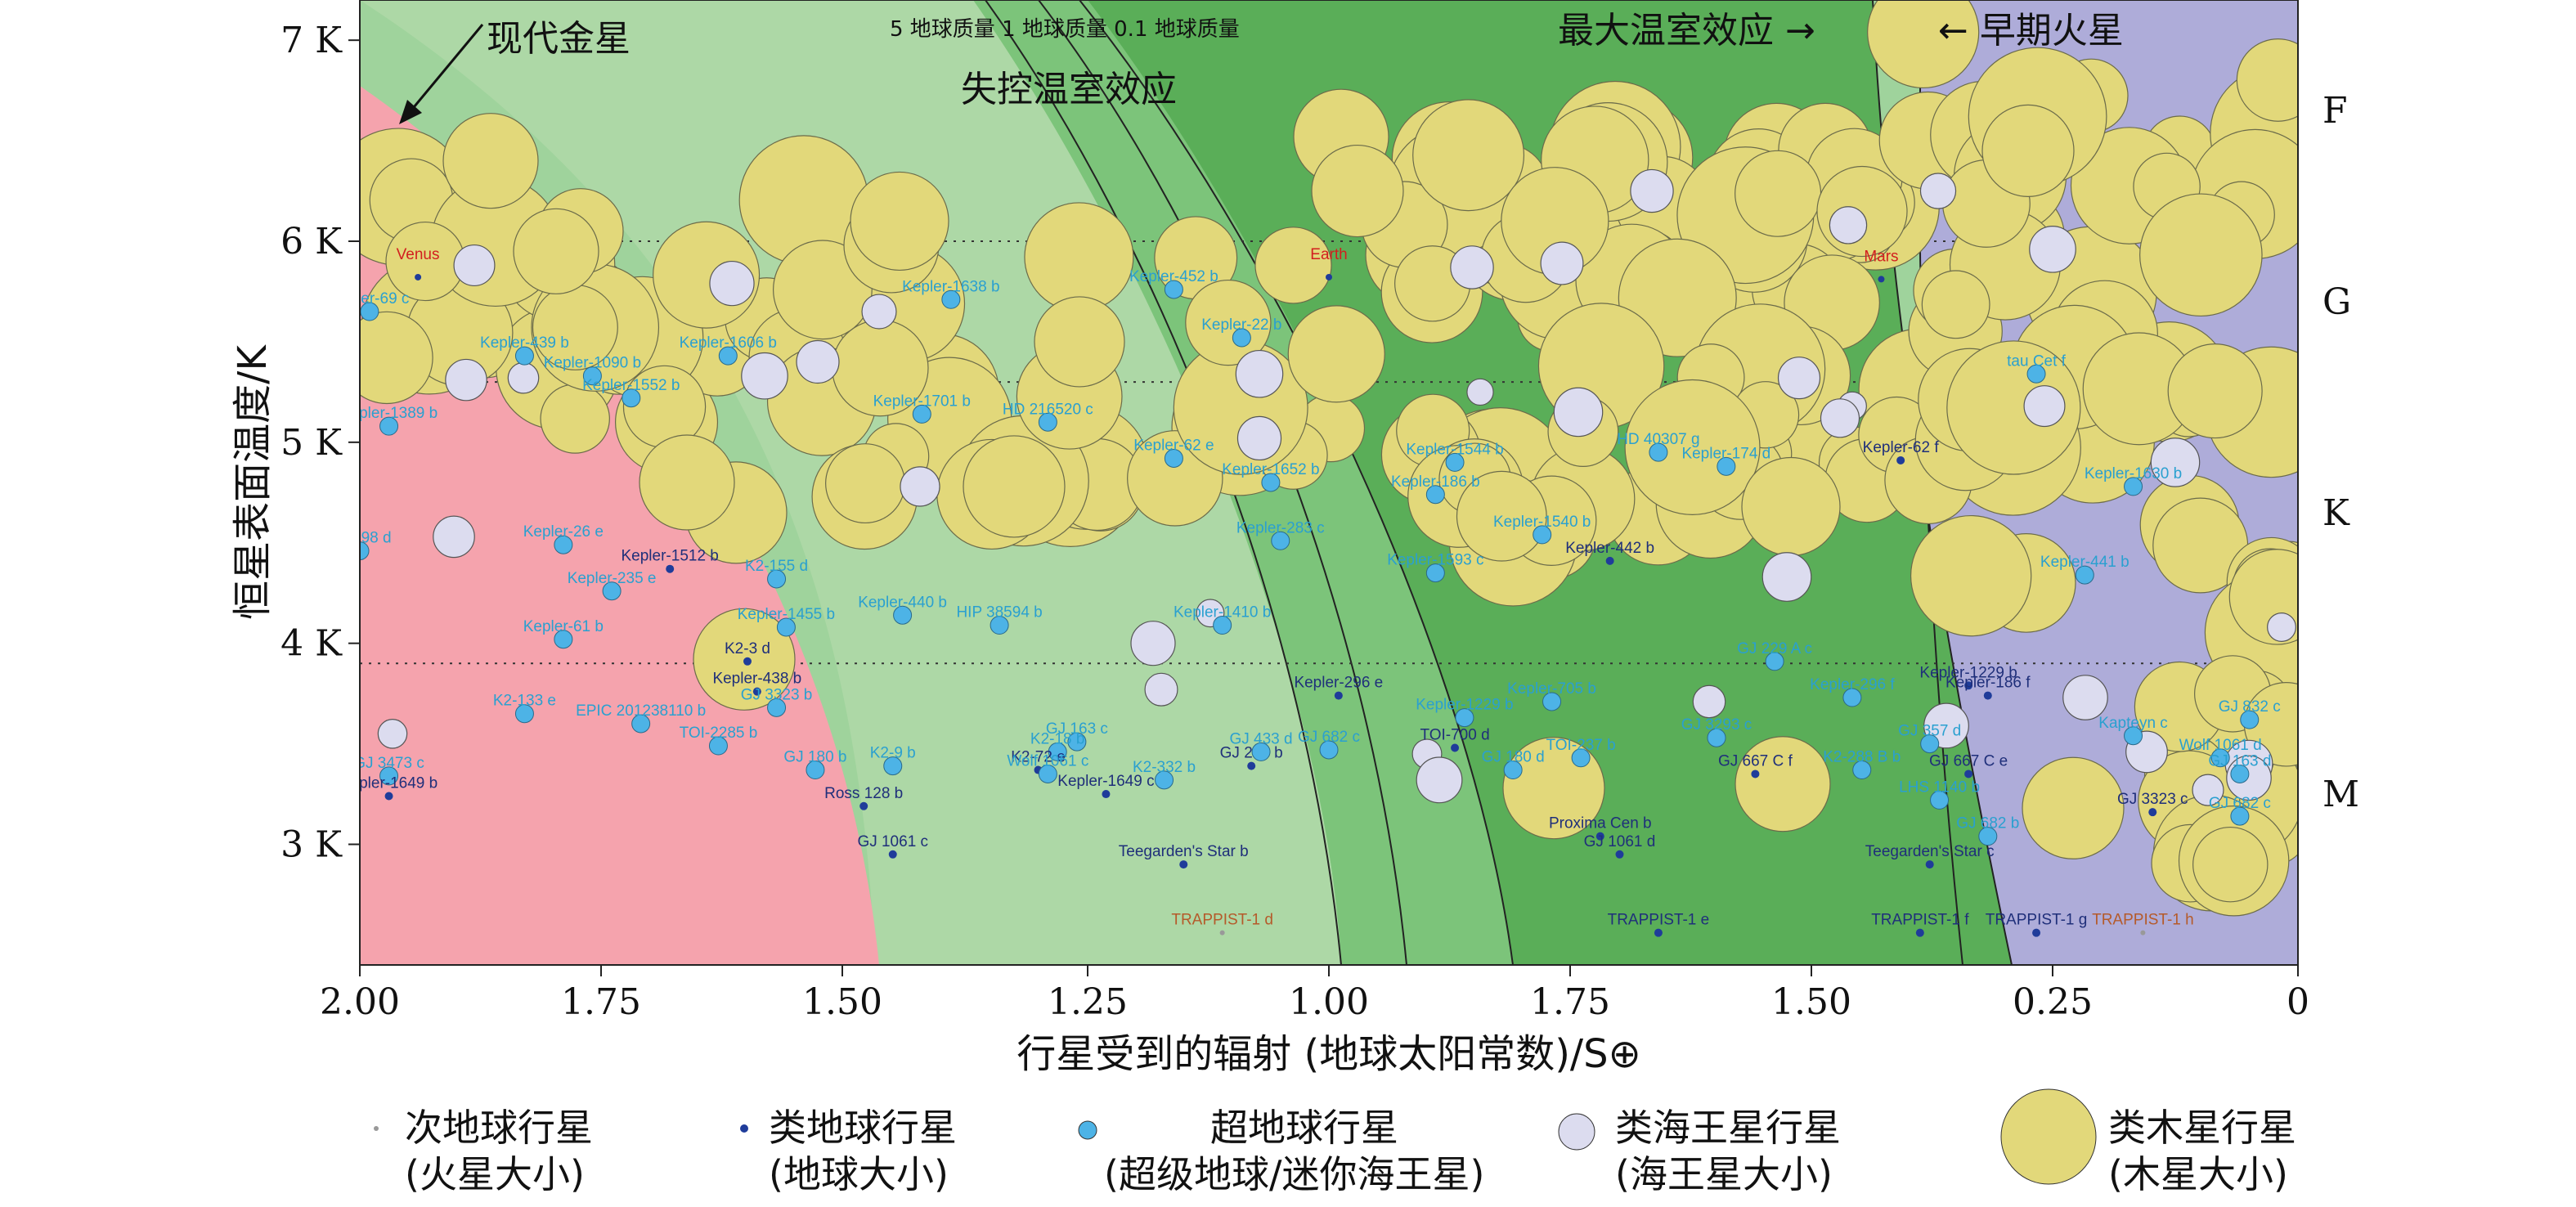 The width and height of the screenshot is (2576, 1207). I want to click on planet-label: Venus, so click(418, 255).